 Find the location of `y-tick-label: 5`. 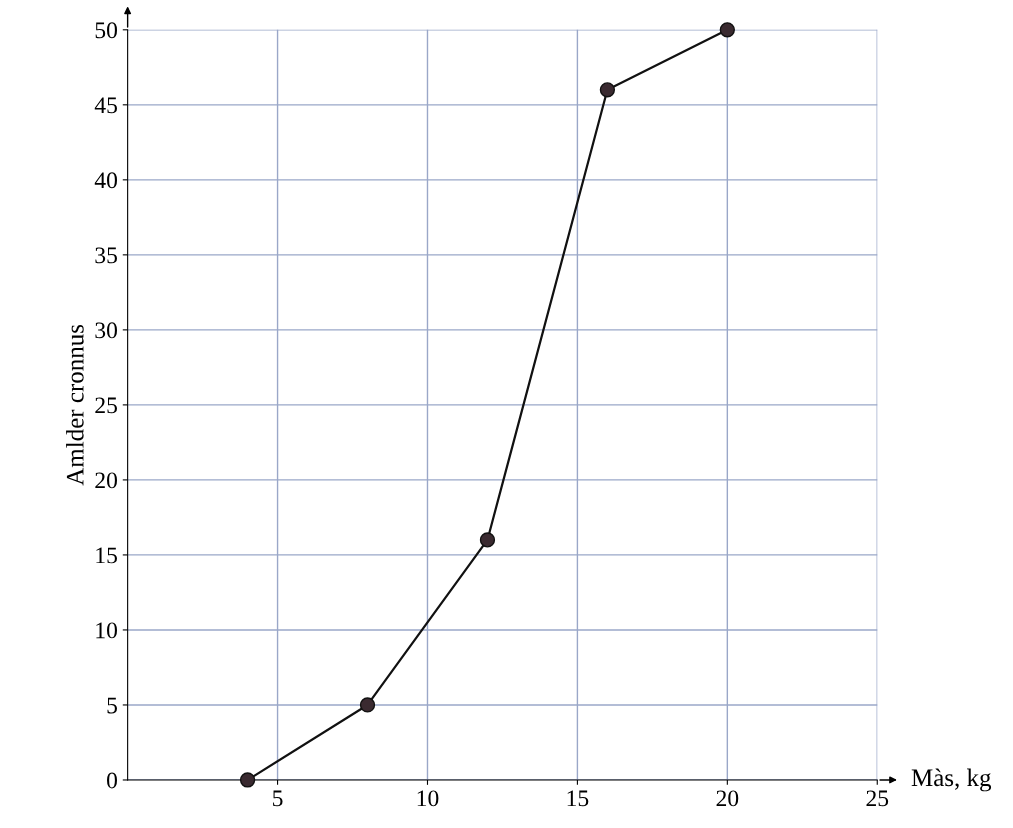

y-tick-label: 5 is located at coordinates (112, 705).